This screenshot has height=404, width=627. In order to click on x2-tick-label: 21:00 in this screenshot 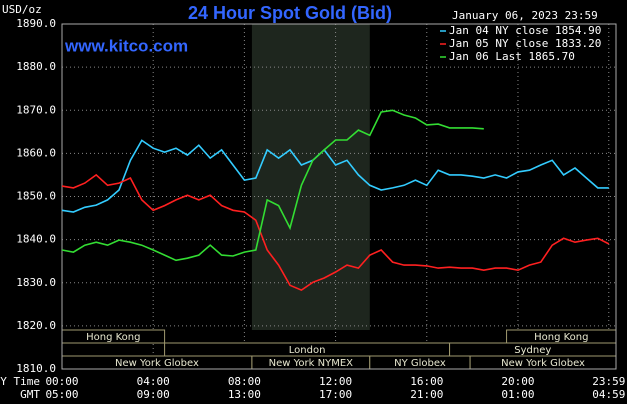, I will do `click(426, 394)`.